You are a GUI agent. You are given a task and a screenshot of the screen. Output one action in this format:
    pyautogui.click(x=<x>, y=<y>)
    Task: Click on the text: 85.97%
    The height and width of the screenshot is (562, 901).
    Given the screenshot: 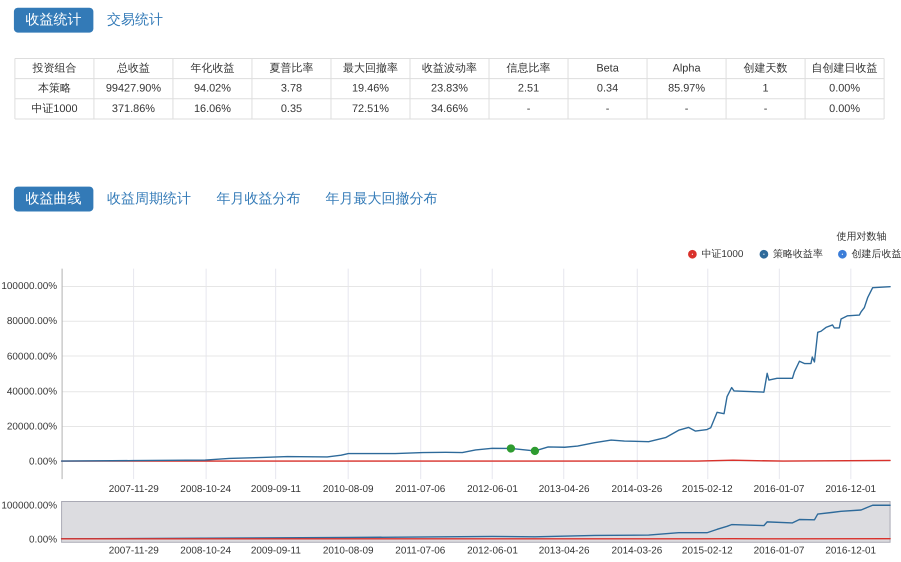 What is the action you would take?
    pyautogui.click(x=687, y=88)
    